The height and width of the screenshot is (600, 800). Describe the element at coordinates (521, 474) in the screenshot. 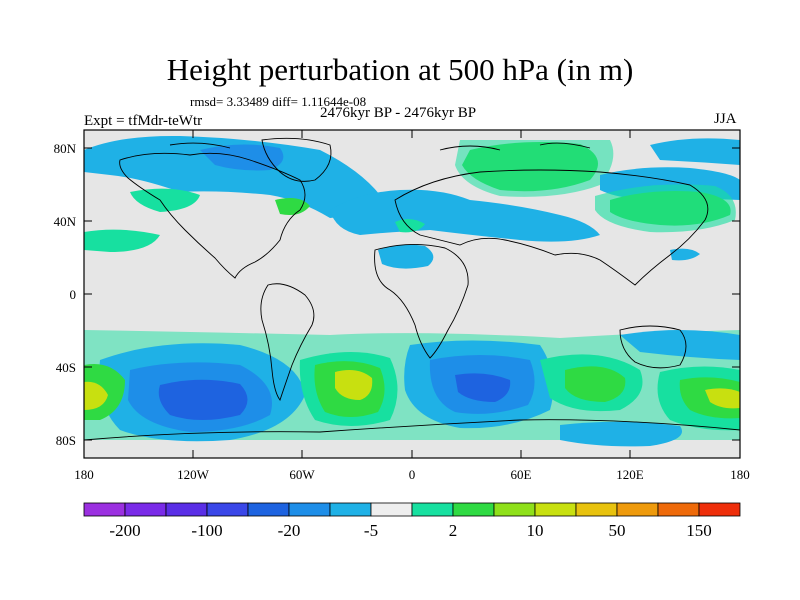

I see `lon-label-60e: 60E` at that location.